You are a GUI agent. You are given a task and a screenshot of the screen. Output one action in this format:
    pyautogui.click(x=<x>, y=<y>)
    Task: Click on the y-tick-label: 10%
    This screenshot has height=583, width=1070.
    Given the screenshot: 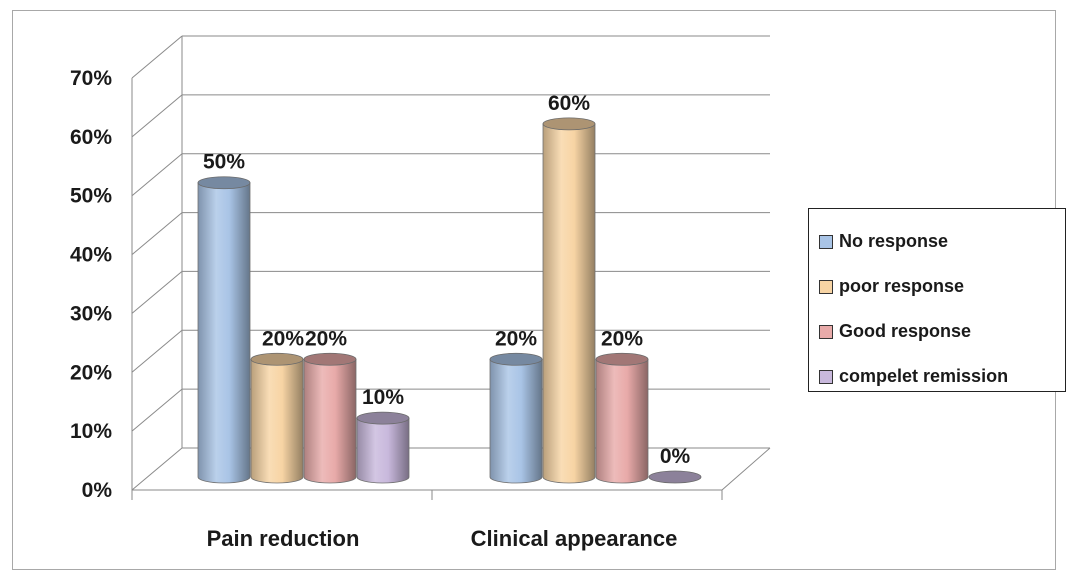 What is the action you would take?
    pyautogui.click(x=91, y=431)
    